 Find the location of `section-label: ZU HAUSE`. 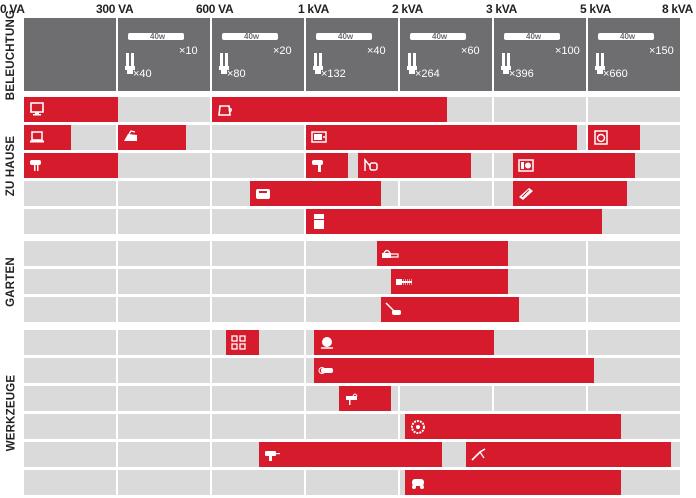

section-label: ZU HAUSE is located at coordinates (11, 165).